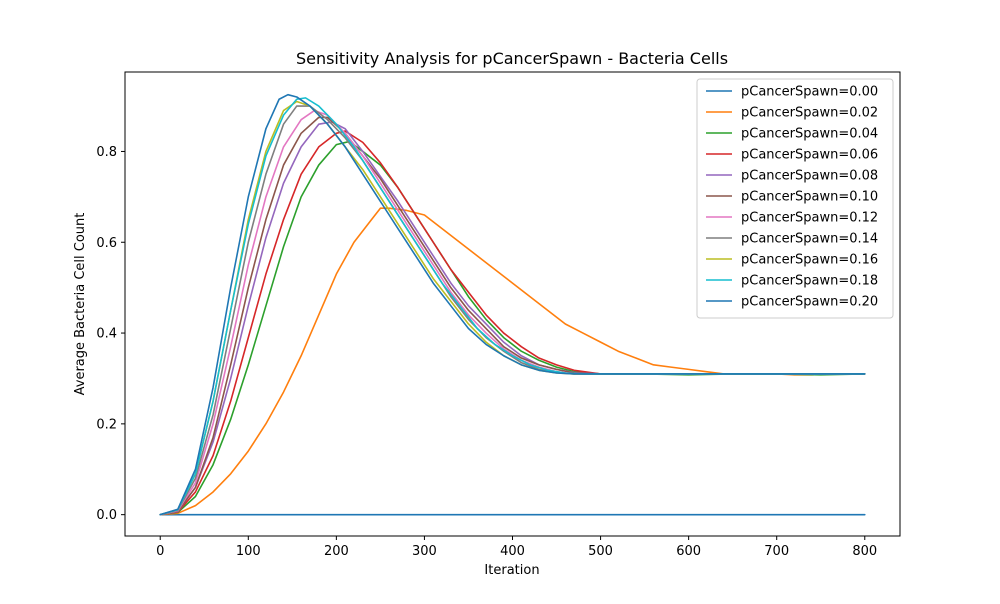 This screenshot has height=604, width=1000. What do you see at coordinates (336, 551) in the screenshot?
I see `x-tick-label: 200` at bounding box center [336, 551].